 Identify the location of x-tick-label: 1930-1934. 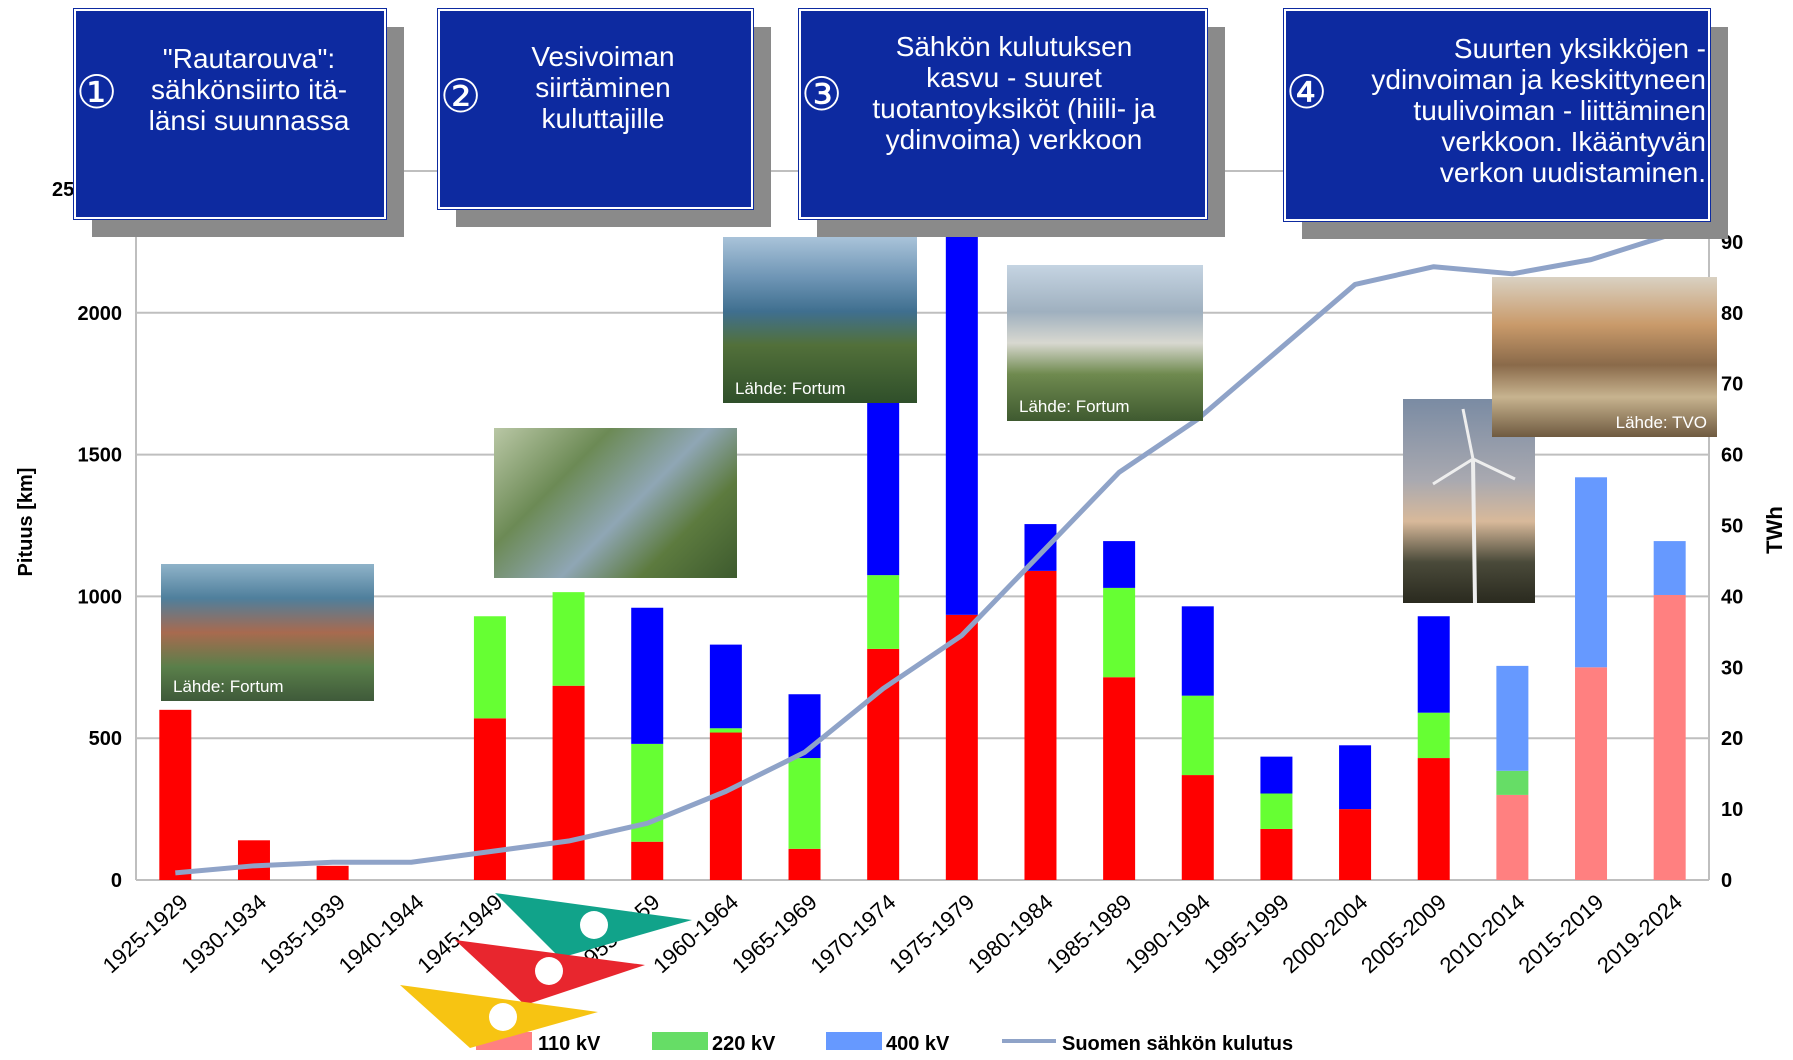
(223, 933).